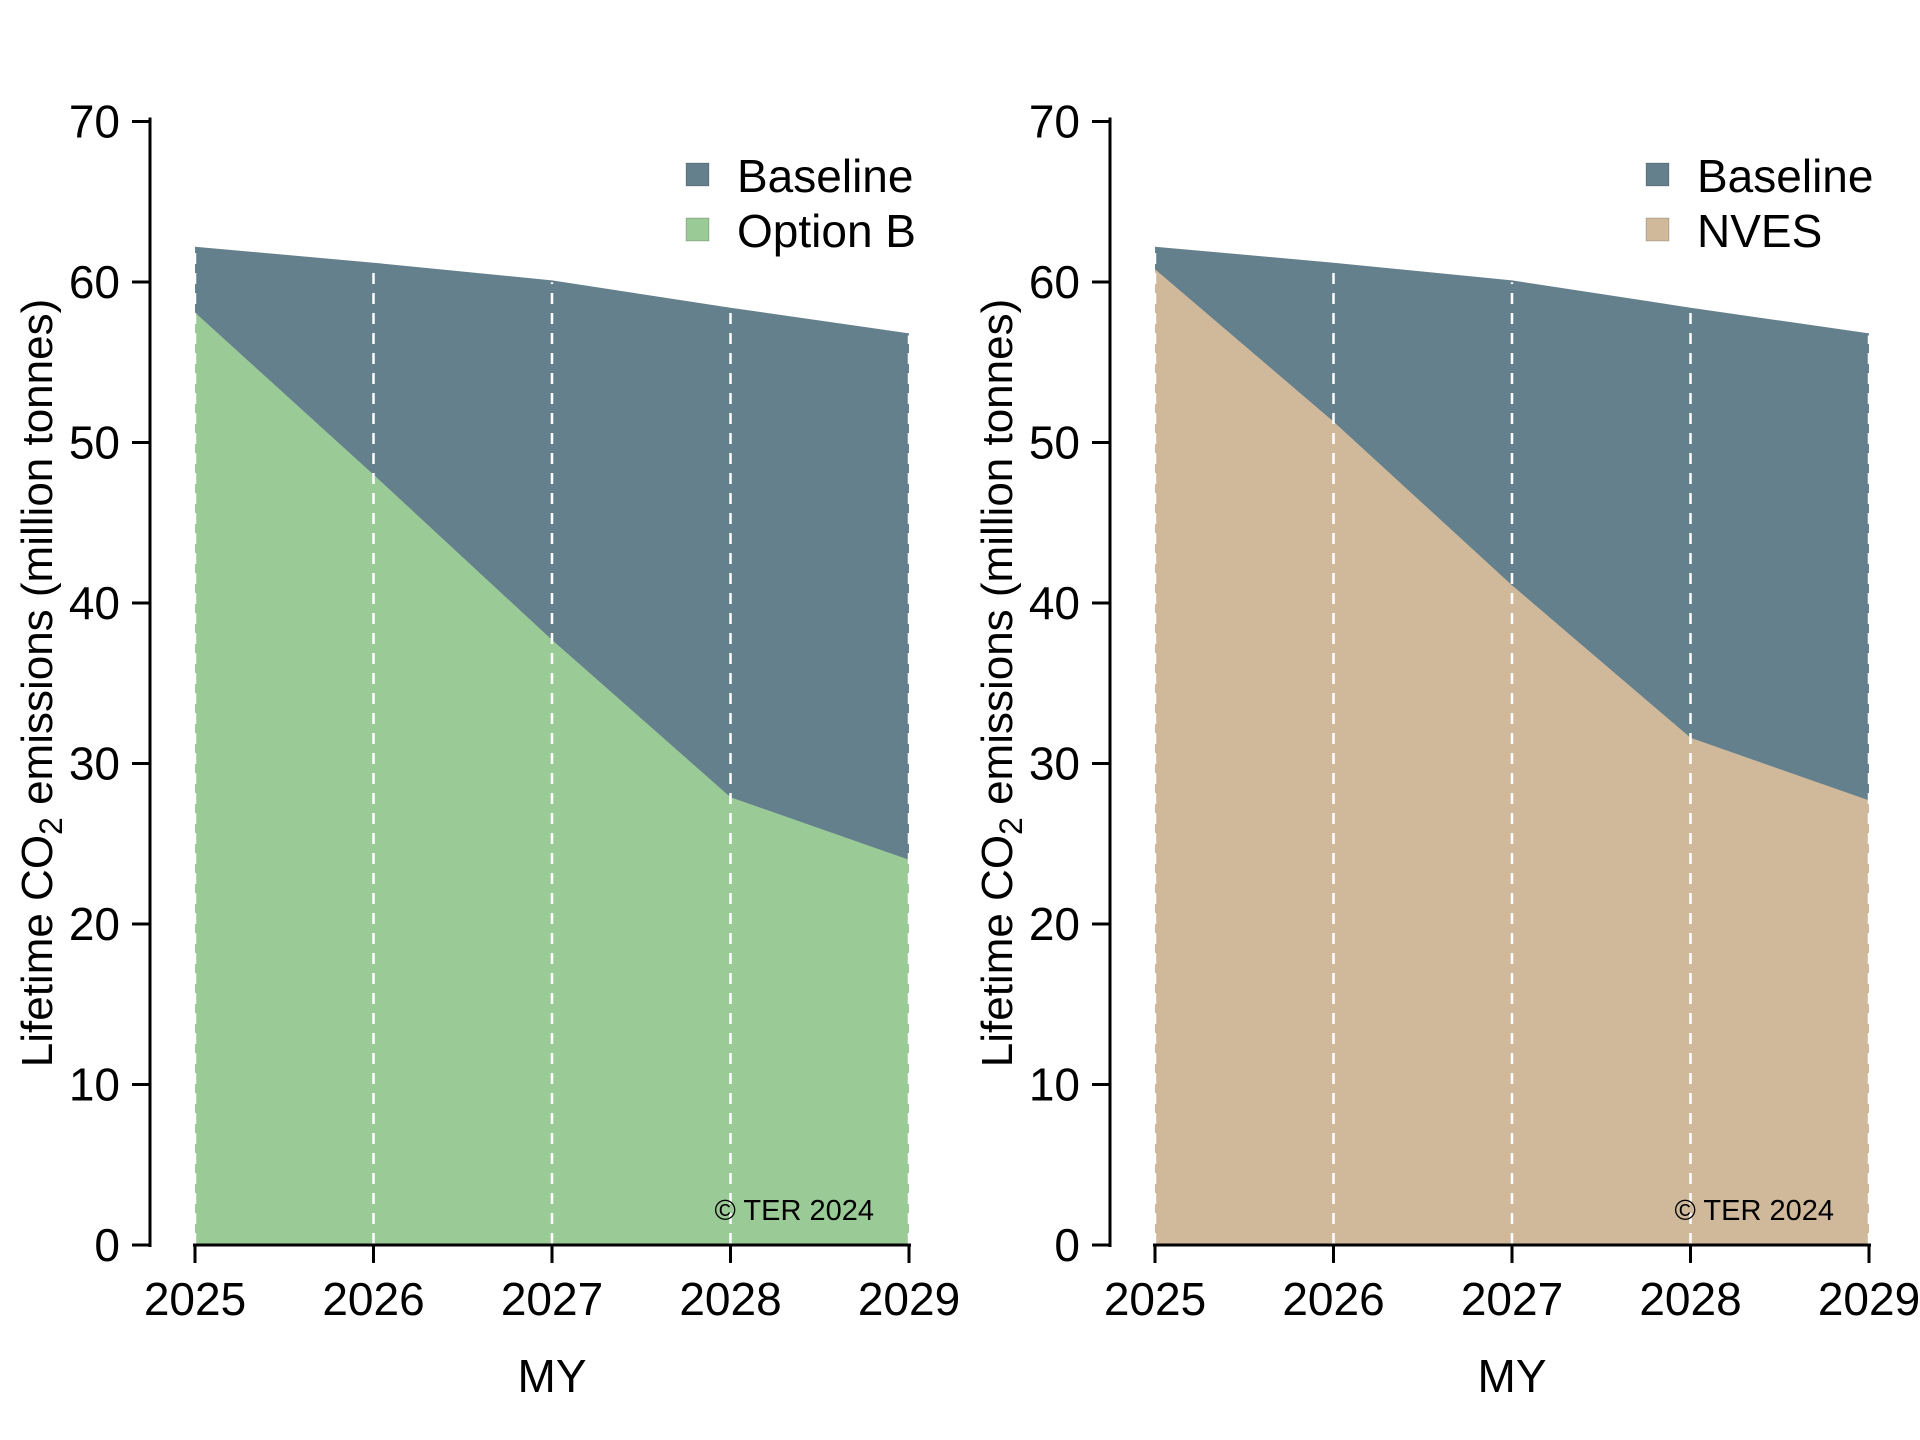 This screenshot has width=1920, height=1440. Describe the element at coordinates (826, 231) in the screenshot. I see `legend-label-option-b: Option B` at that location.